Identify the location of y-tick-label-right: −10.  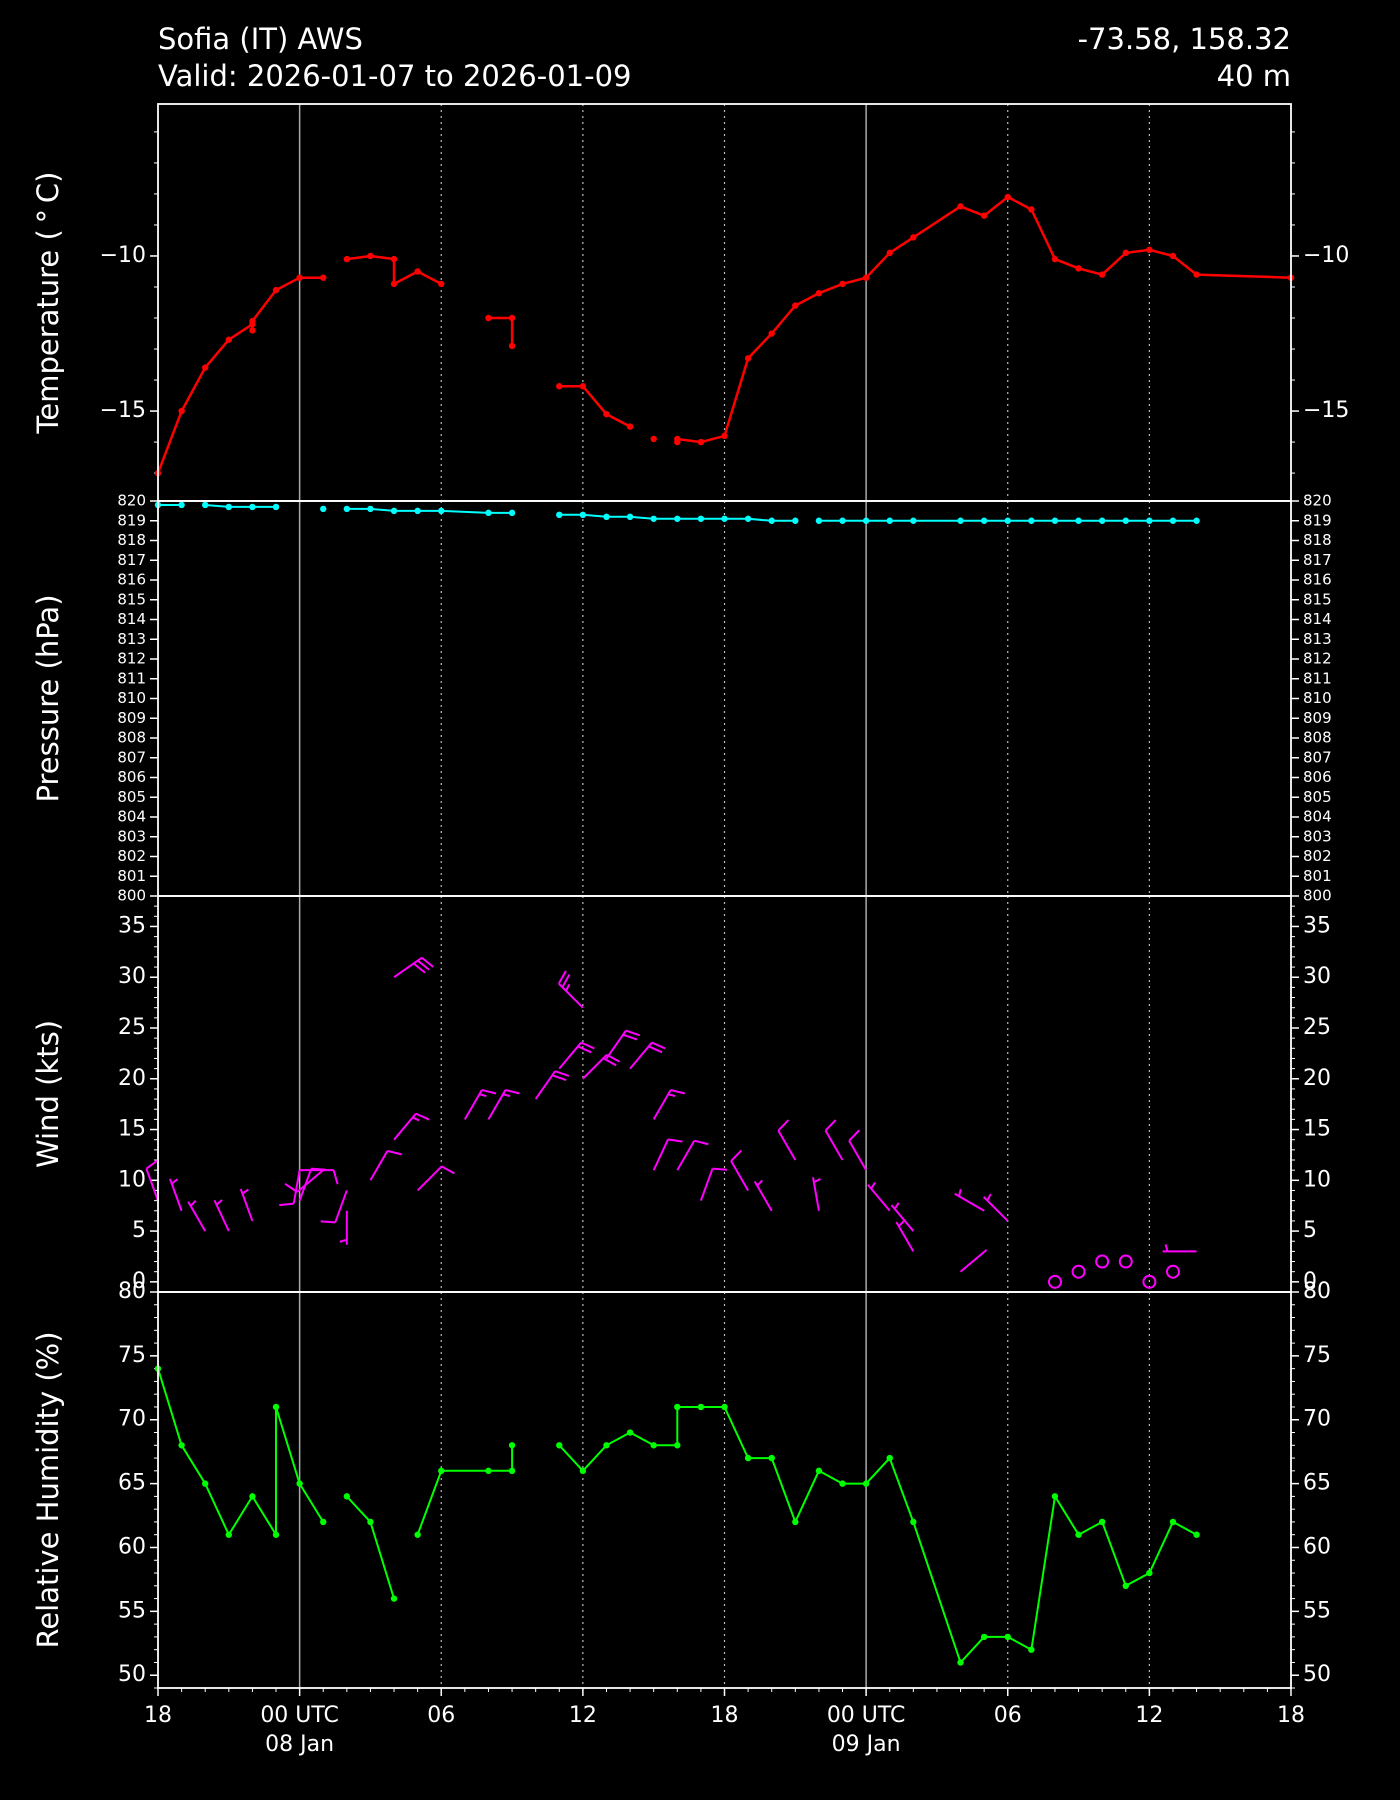
(1326, 255).